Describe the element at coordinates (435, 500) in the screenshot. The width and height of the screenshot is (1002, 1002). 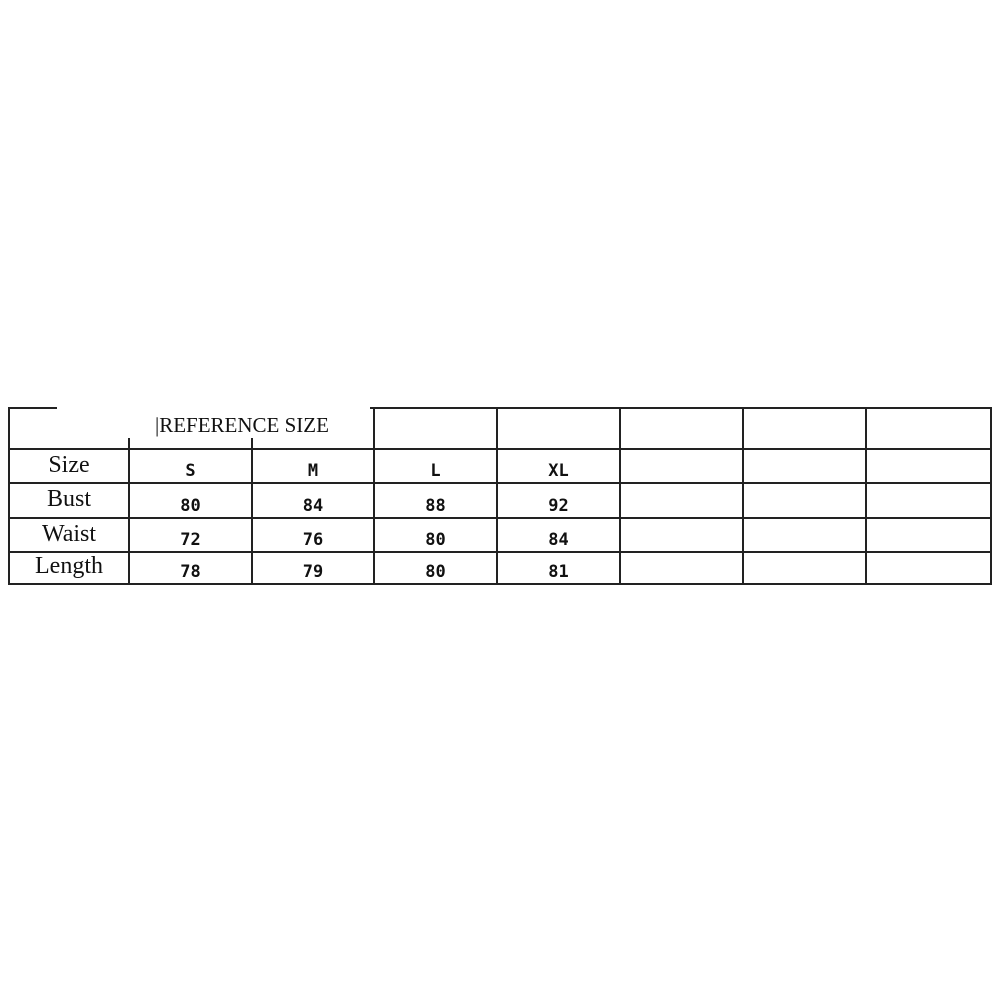
I see `value-cell: 88` at that location.